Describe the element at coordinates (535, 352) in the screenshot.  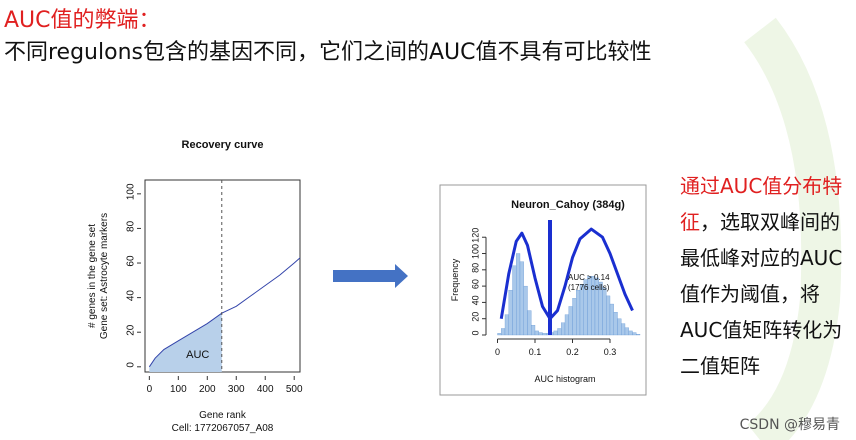
I see `x-tick-label: 0.1` at that location.